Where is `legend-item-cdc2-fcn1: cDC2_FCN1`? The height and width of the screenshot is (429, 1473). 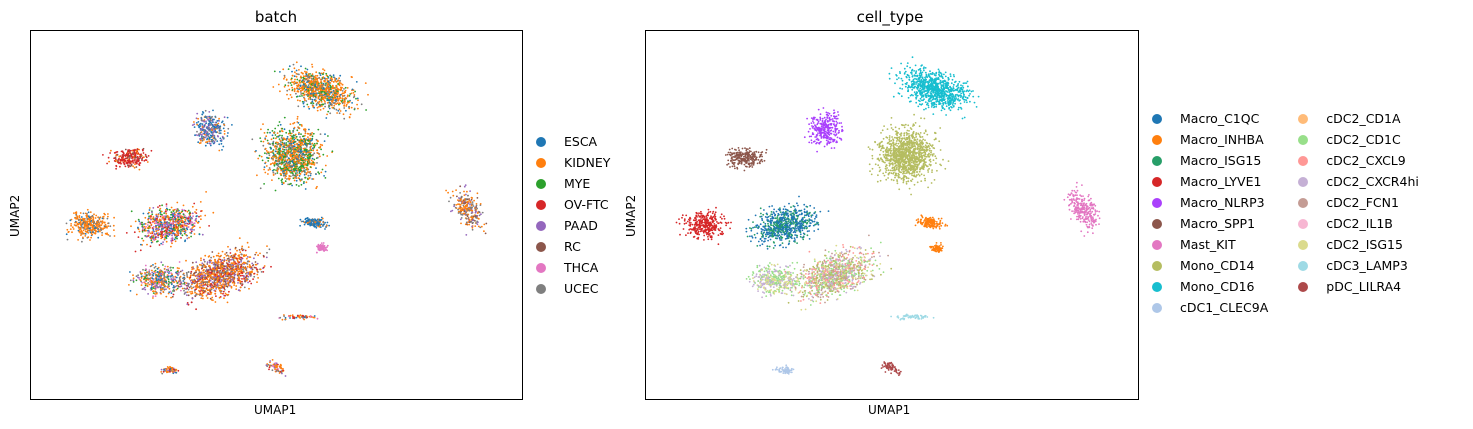 legend-item-cdc2-fcn1: cDC2_FCN1 is located at coordinates (1358, 202).